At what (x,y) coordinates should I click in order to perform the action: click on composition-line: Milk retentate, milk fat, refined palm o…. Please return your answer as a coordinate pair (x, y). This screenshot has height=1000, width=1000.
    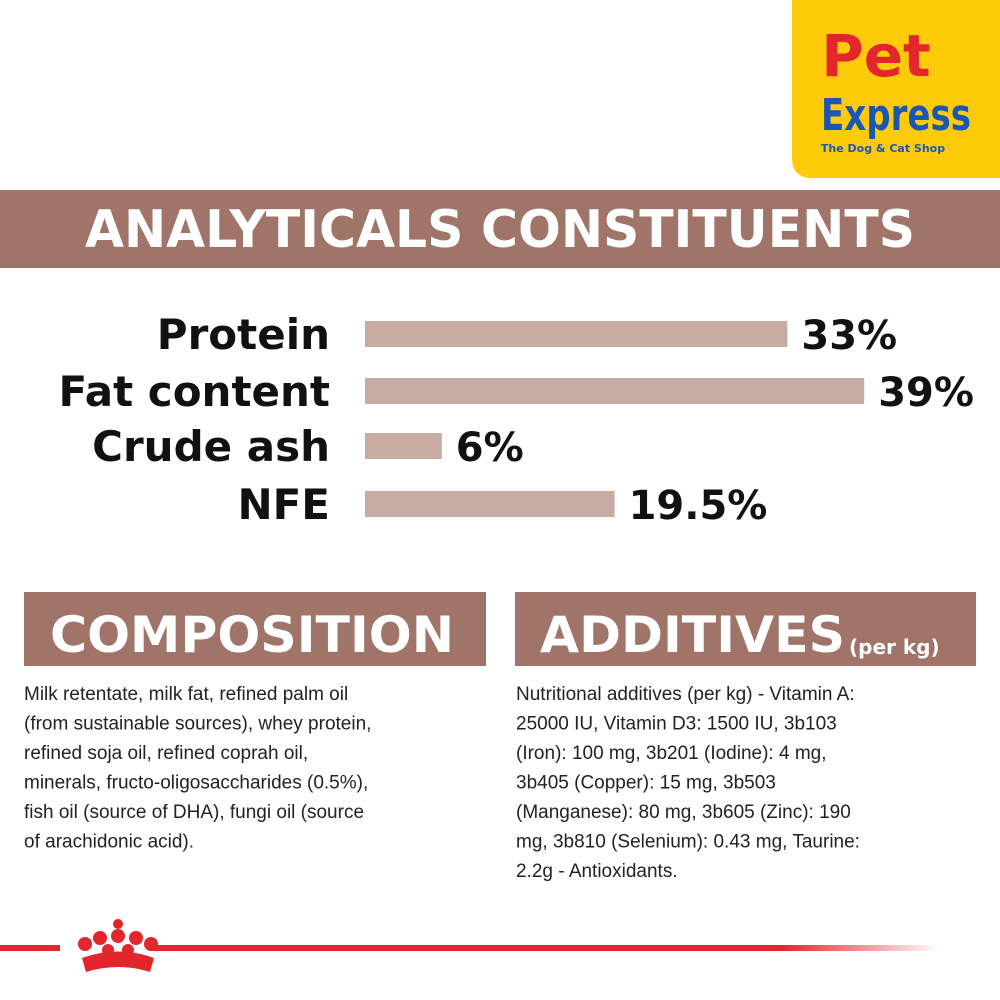
    Looking at the image, I should click on (186, 694).